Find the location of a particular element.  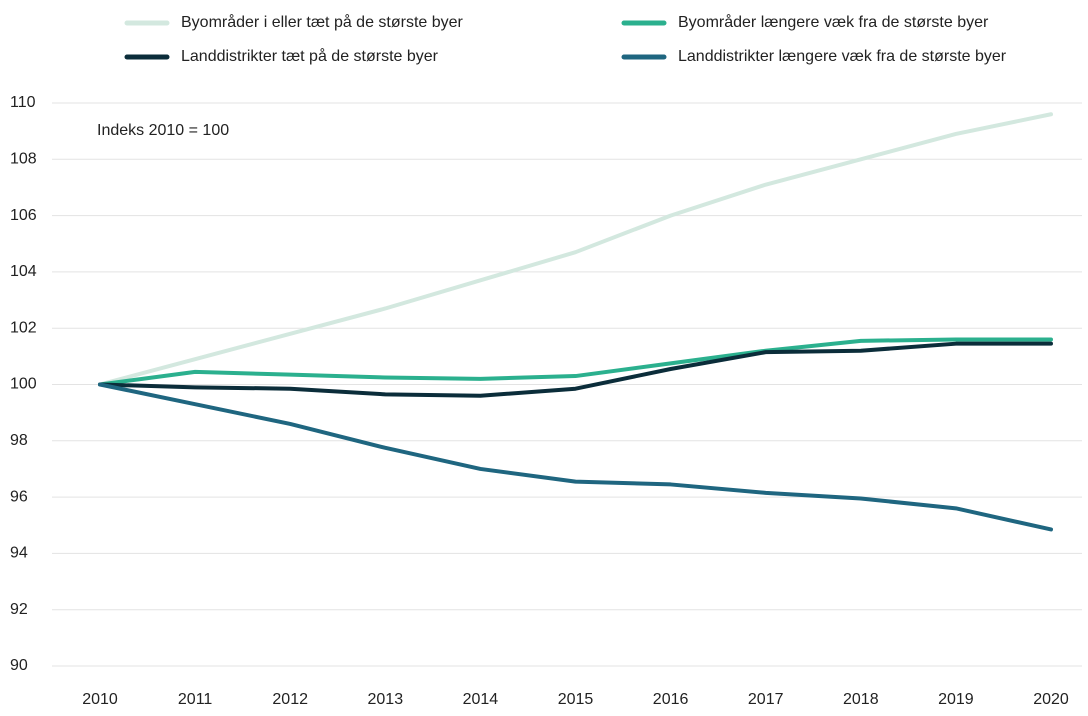

legend-label: Landdistrikter tæt på de største byer is located at coordinates (310, 56).